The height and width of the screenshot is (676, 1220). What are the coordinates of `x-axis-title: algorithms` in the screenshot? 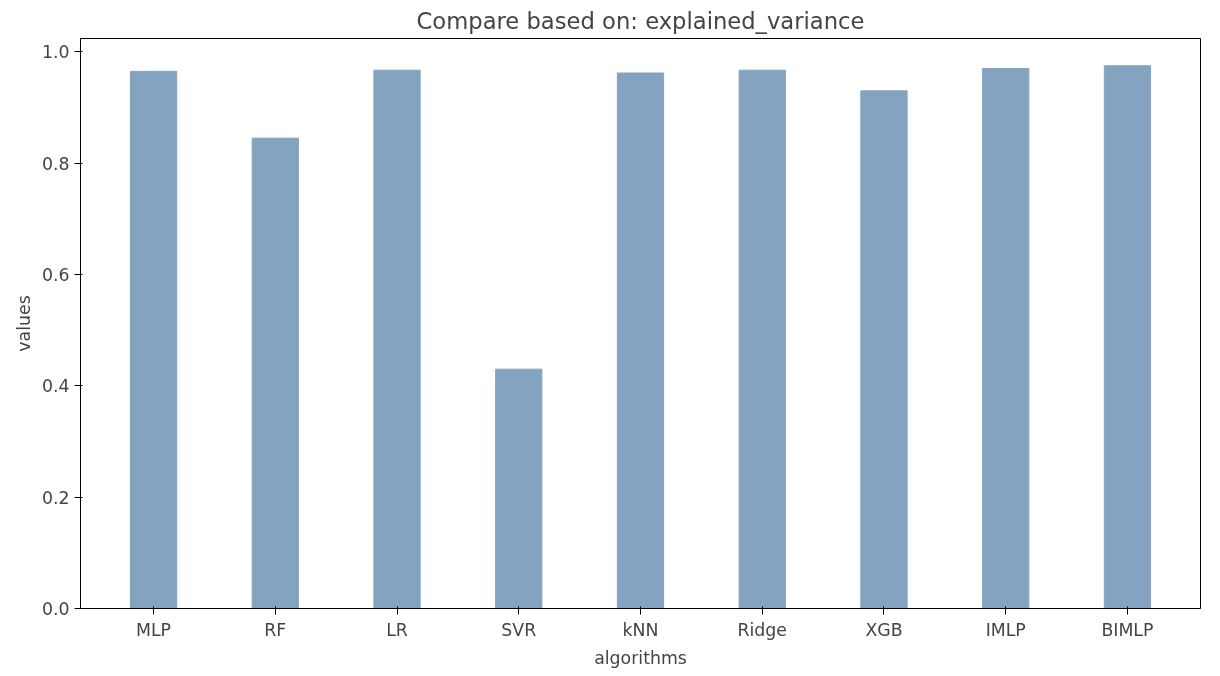 It's located at (640, 657).